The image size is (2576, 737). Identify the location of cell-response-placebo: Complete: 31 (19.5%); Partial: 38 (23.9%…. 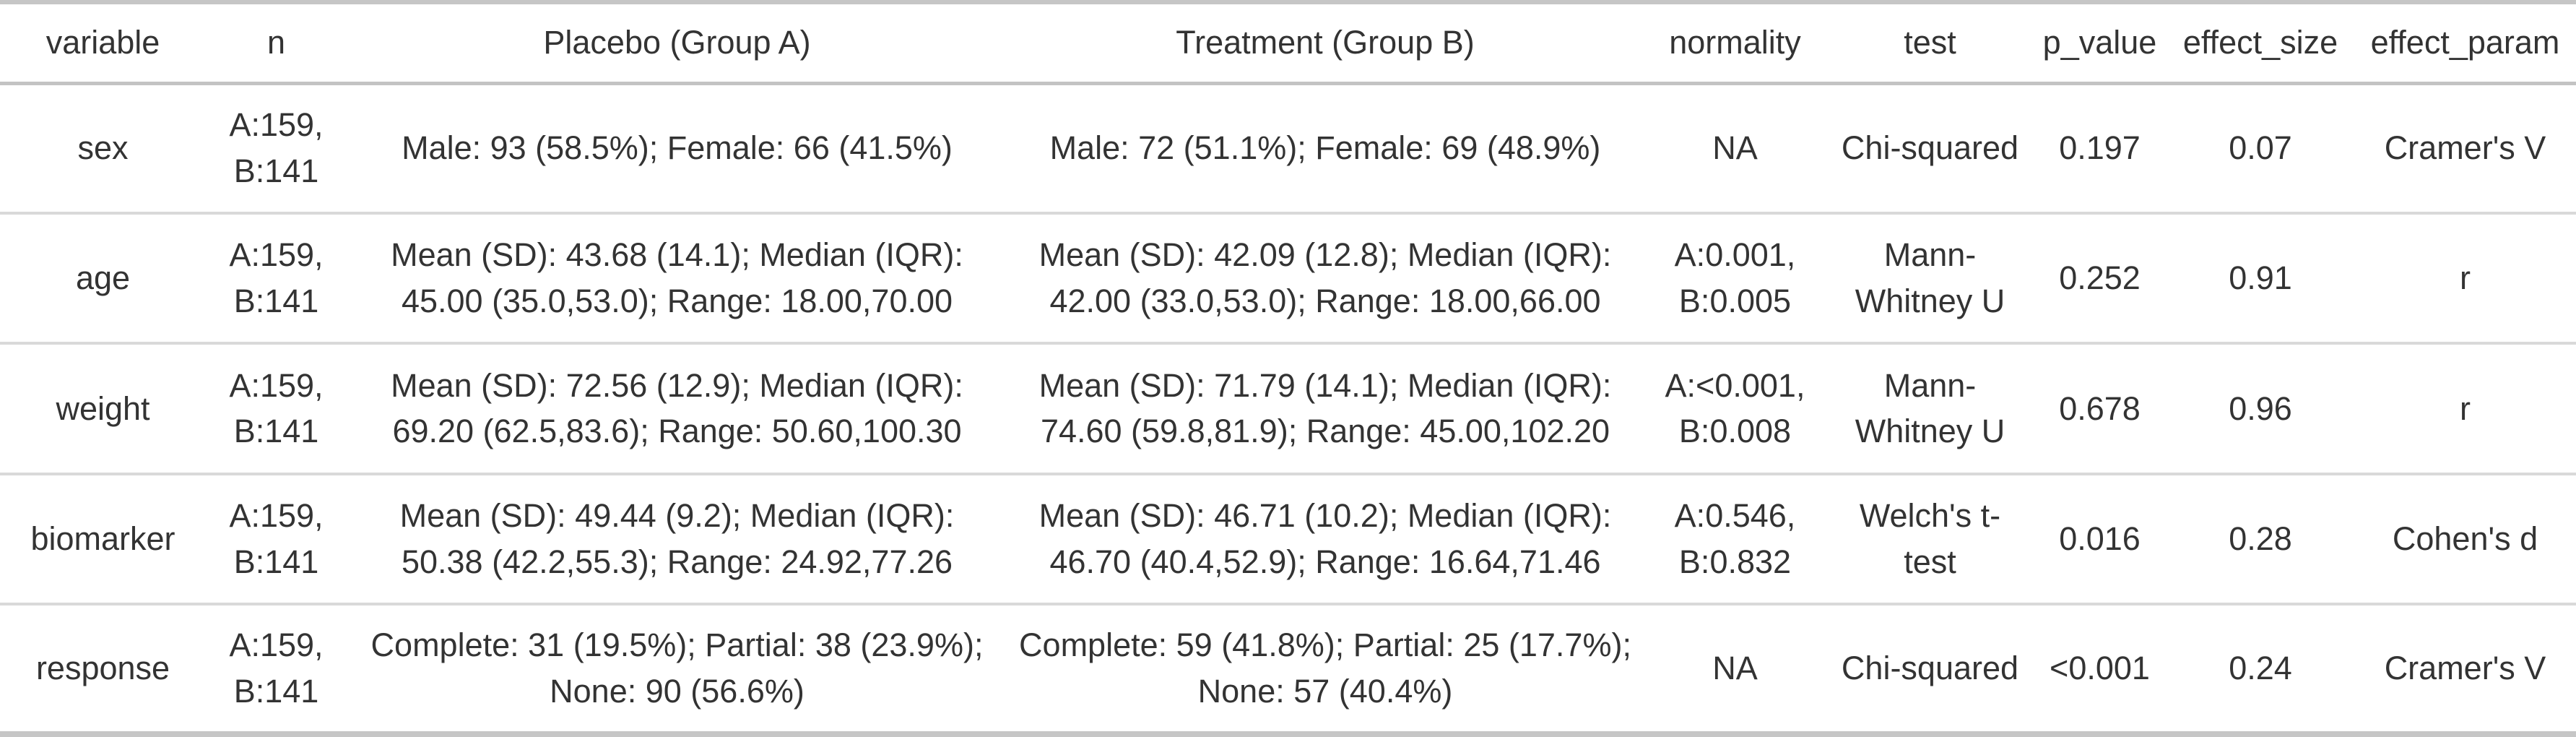
(677, 668).